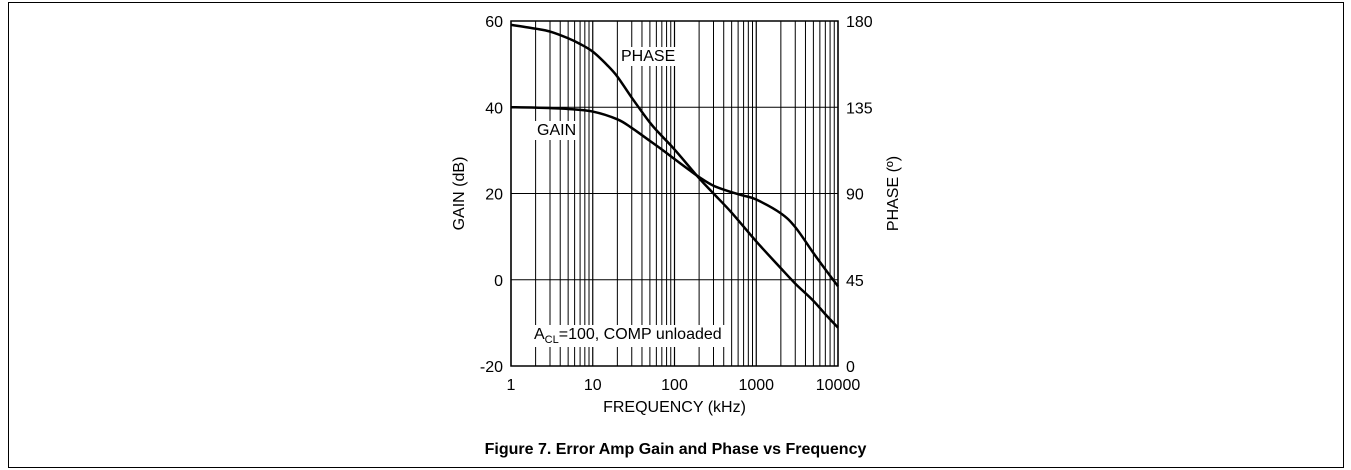 The height and width of the screenshot is (470, 1351). I want to click on y-tick-label: 20, so click(494, 195).